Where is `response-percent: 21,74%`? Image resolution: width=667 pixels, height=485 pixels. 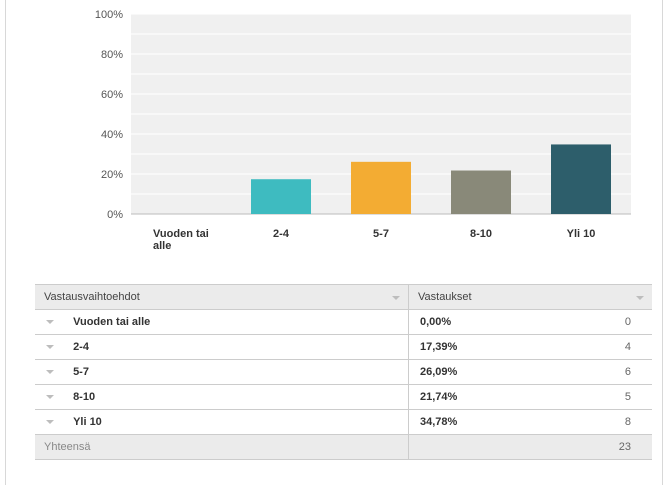
response-percent: 21,74% is located at coordinates (439, 397).